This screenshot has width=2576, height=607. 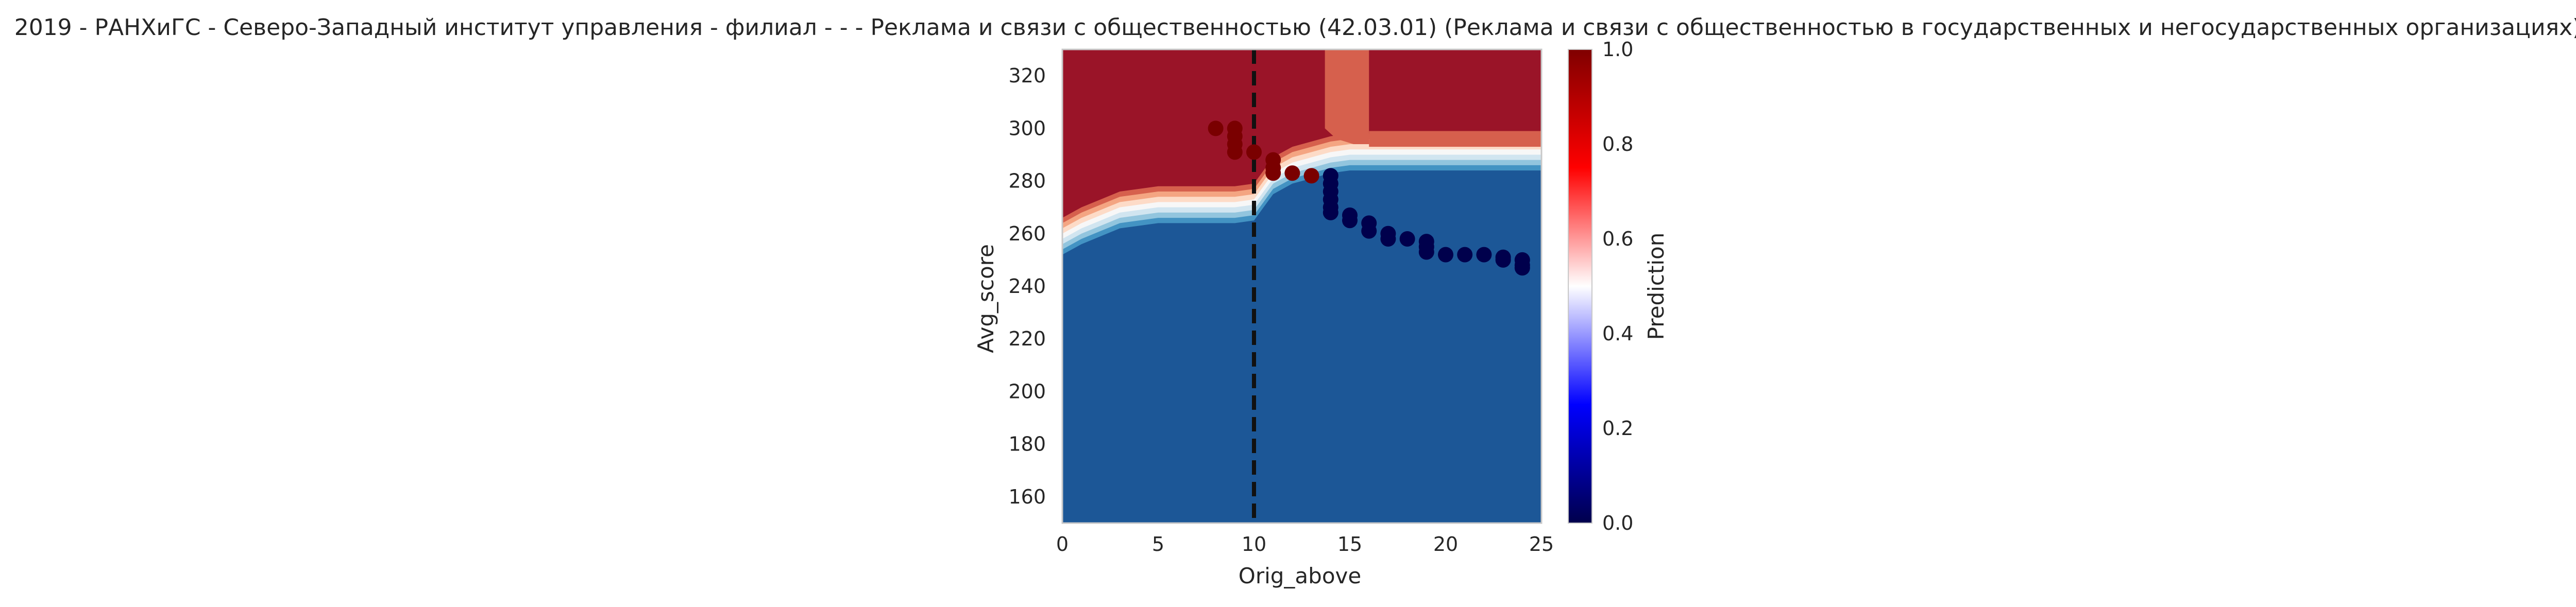 What do you see at coordinates (1656, 286) in the screenshot?
I see `colorbar-label: Prediction` at bounding box center [1656, 286].